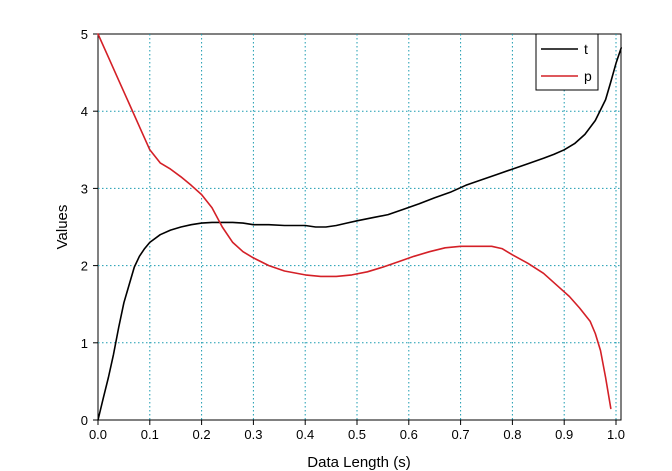  I want to click on x-tick-label: 1.0, so click(616, 434).